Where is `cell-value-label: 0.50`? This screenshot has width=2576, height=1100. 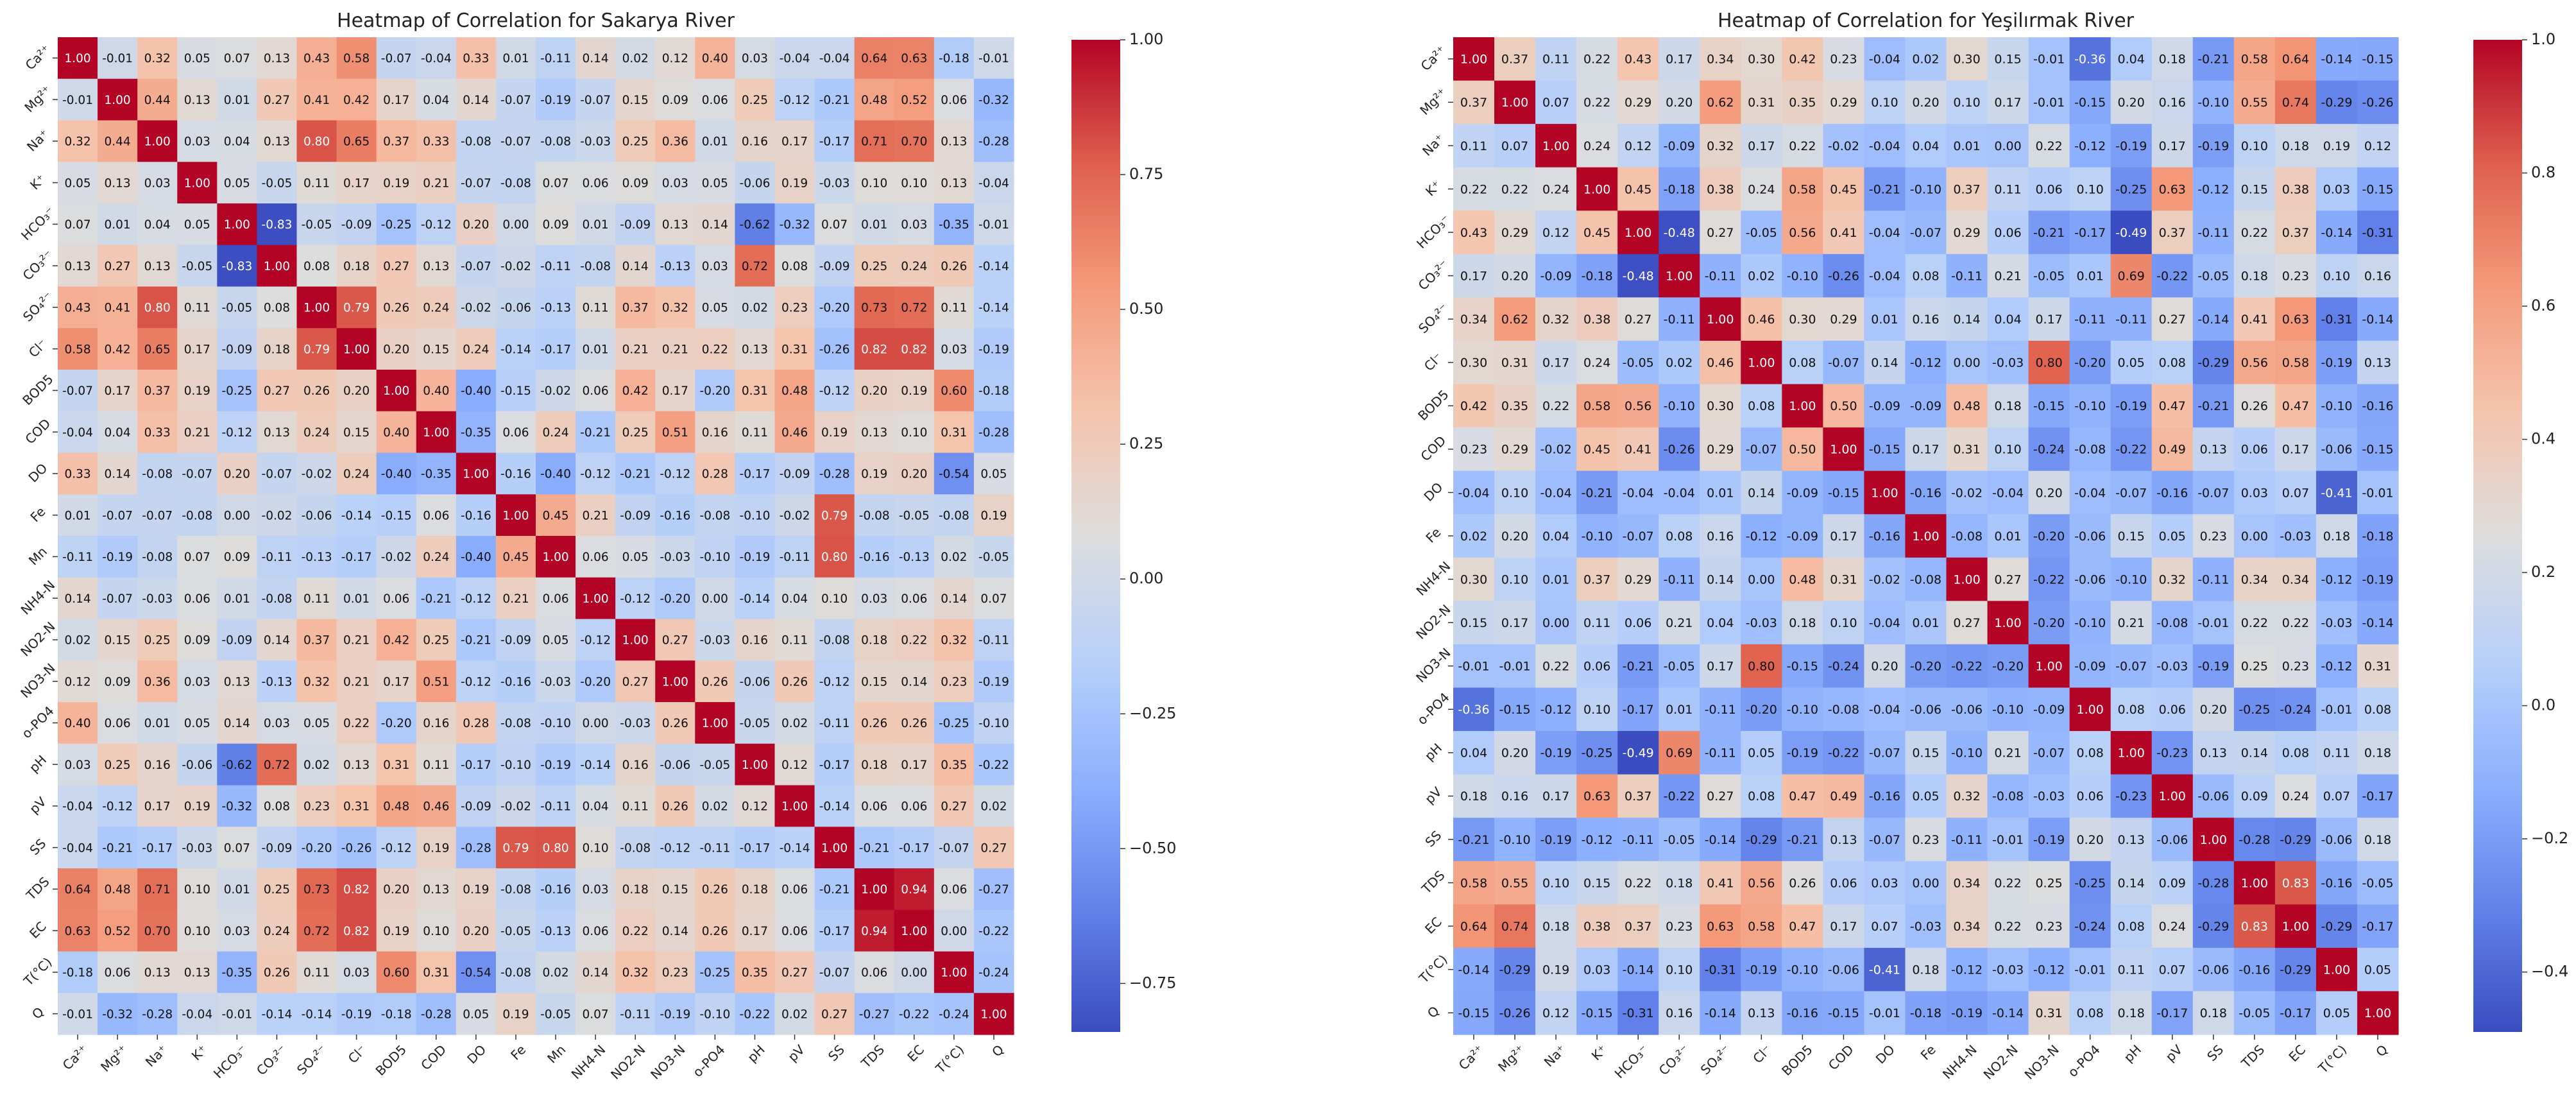
cell-value-label: 0.50 is located at coordinates (1843, 406).